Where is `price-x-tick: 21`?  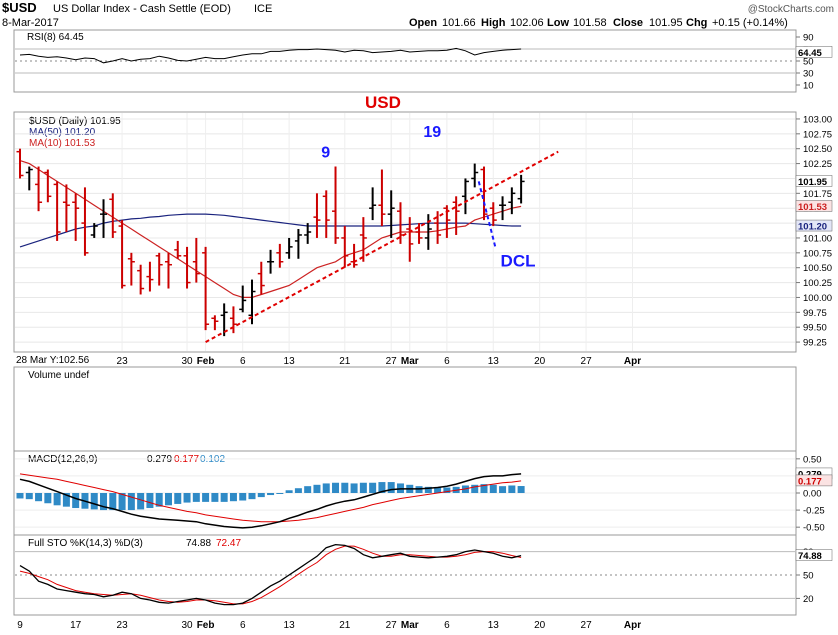
price-x-tick: 21 is located at coordinates (345, 361).